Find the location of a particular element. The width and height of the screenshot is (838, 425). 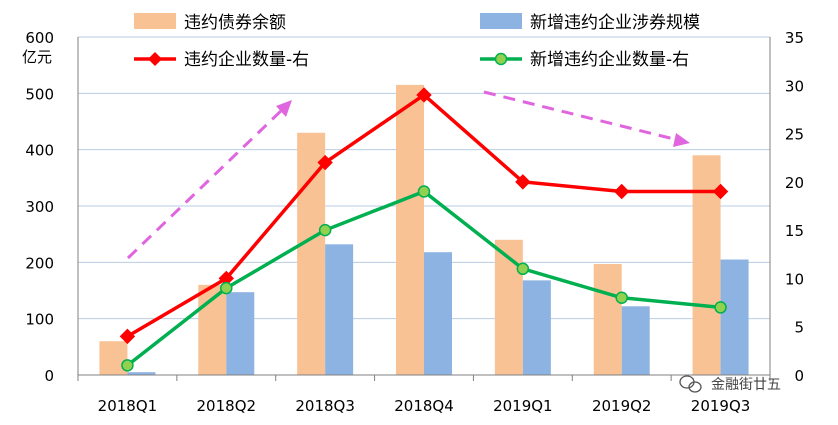

wechat-icon is located at coordinates (690, 384).